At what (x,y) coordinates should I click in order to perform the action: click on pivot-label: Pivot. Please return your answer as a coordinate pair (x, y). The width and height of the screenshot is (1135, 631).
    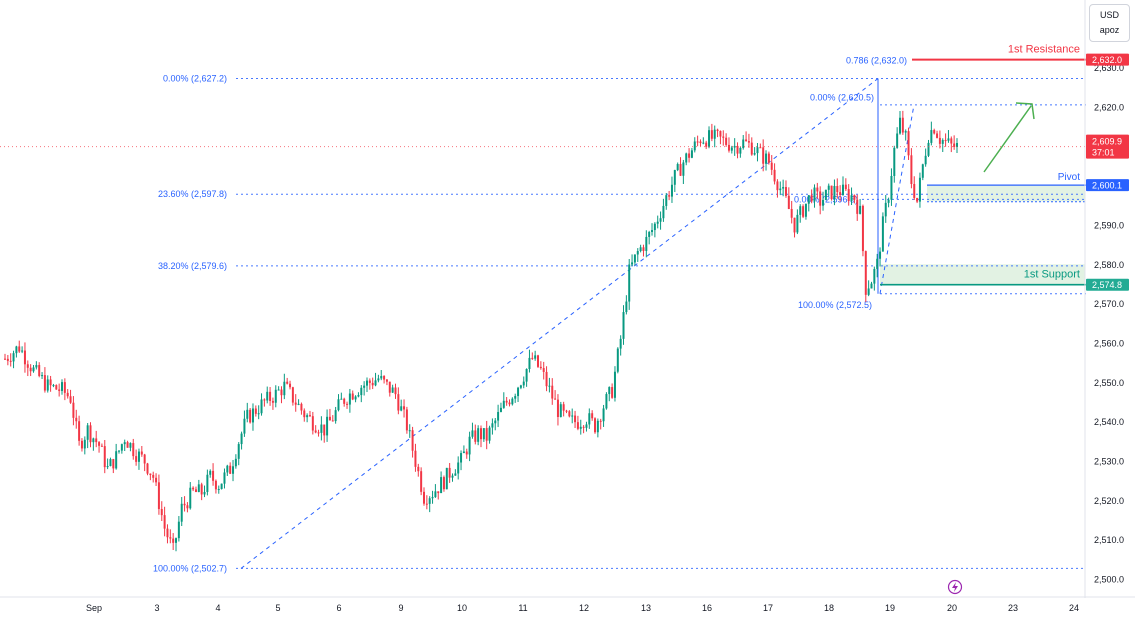
    Looking at the image, I should click on (1069, 177).